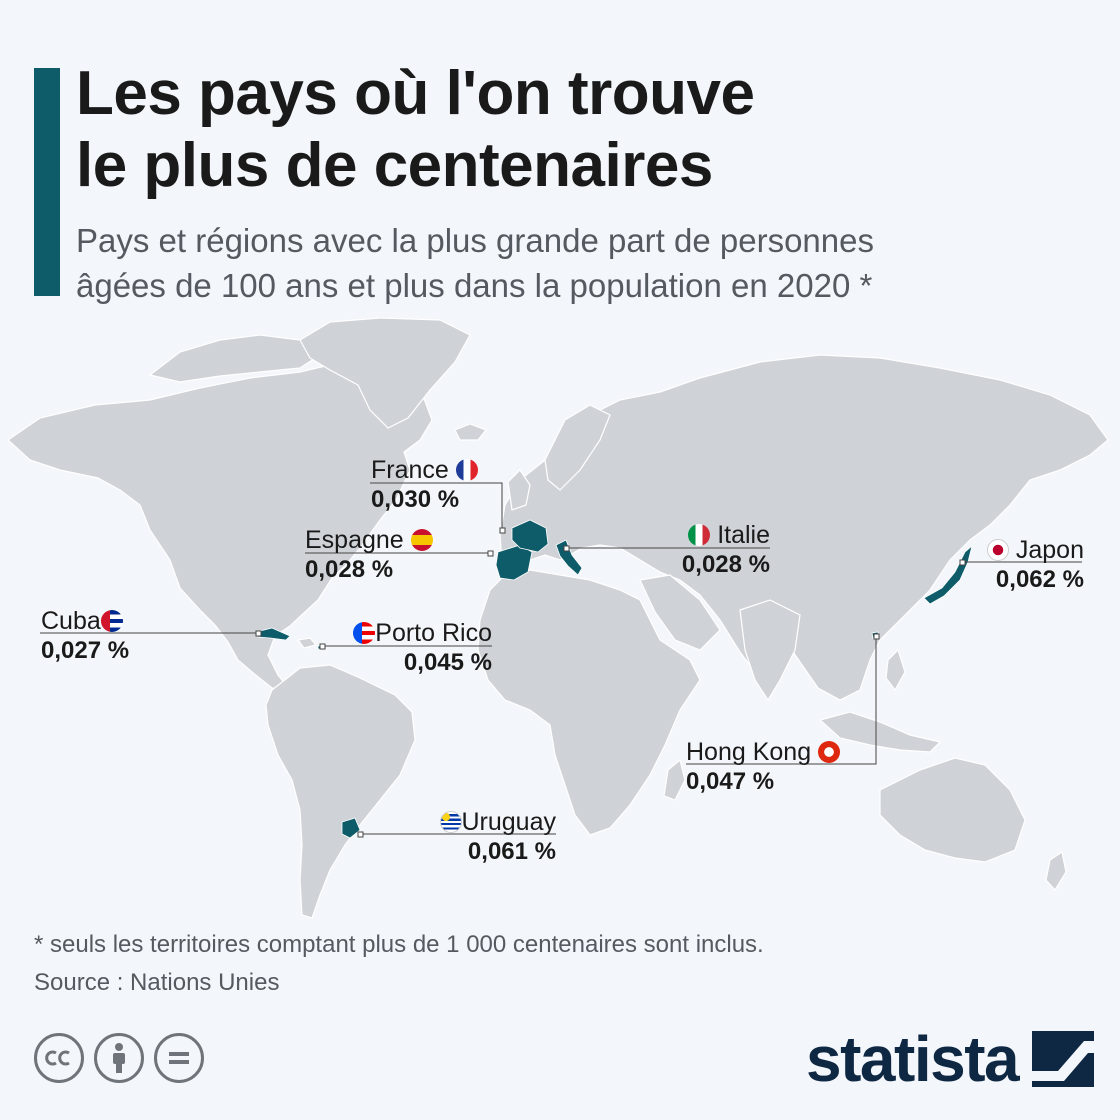  Describe the element at coordinates (369, 555) in the screenshot. I see `label-espagne: Espagne 0,028 %` at that location.